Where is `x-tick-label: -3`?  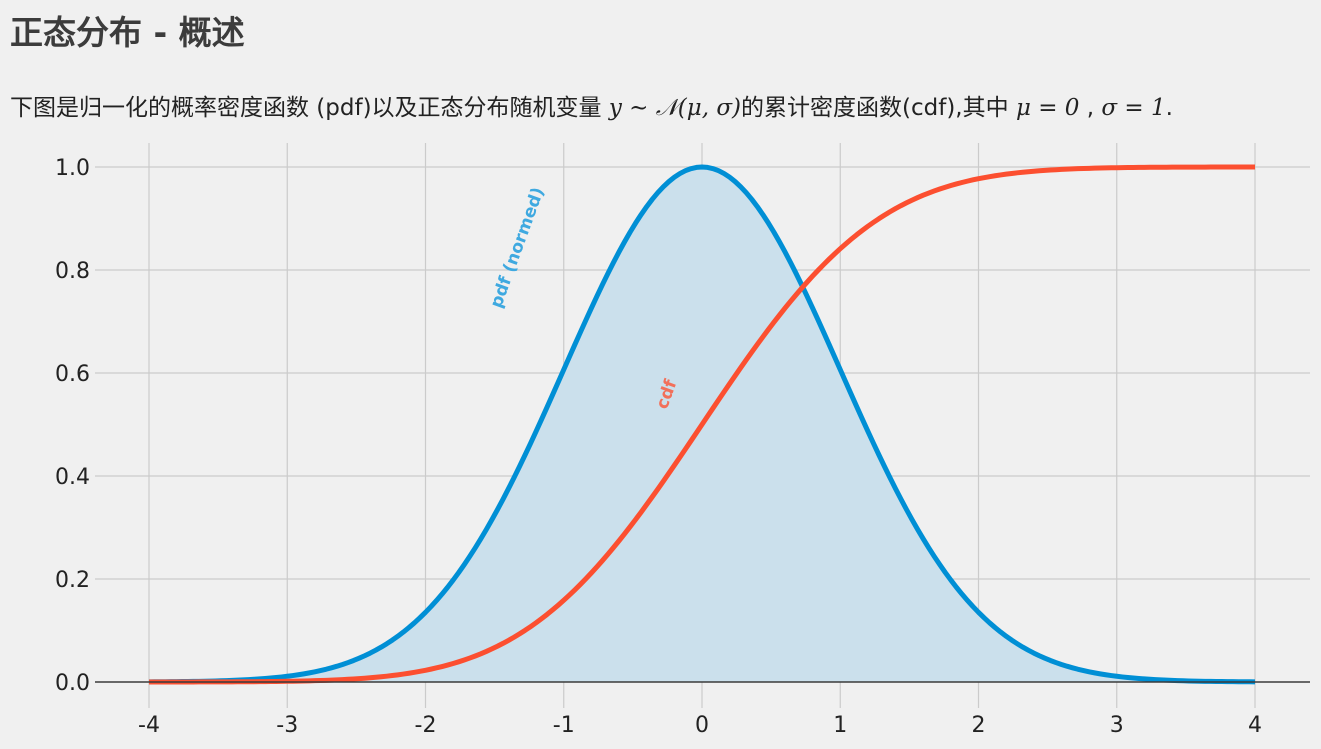 x-tick-label: -3 is located at coordinates (287, 725).